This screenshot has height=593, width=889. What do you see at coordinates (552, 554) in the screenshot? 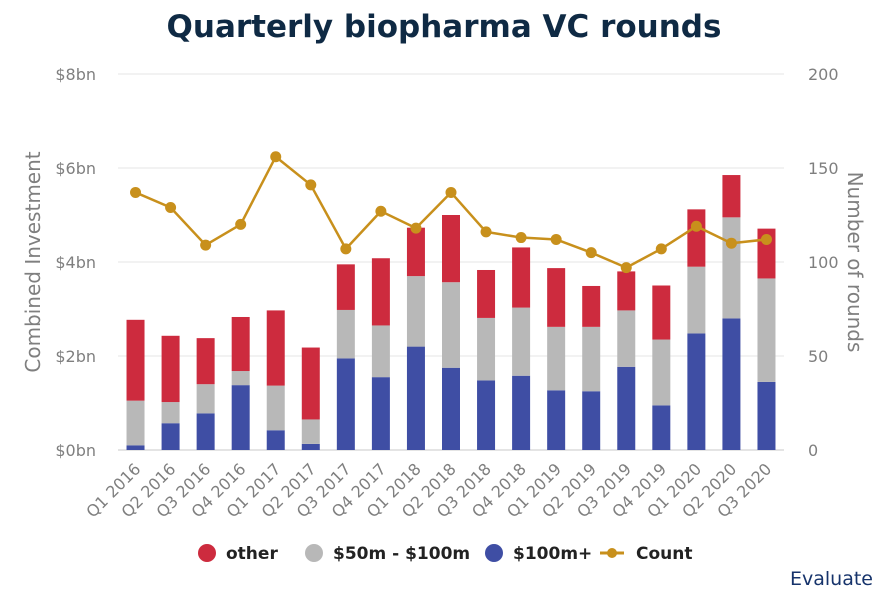
I see `legend-label: $100m+` at bounding box center [552, 554].